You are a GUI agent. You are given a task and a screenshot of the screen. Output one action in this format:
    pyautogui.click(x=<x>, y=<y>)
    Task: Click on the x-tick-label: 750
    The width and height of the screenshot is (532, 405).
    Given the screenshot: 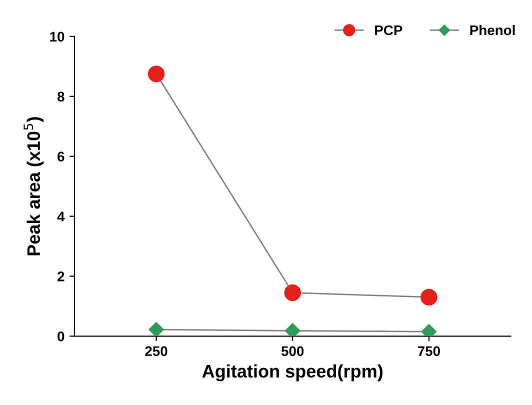 What is the action you would take?
    pyautogui.click(x=429, y=351)
    